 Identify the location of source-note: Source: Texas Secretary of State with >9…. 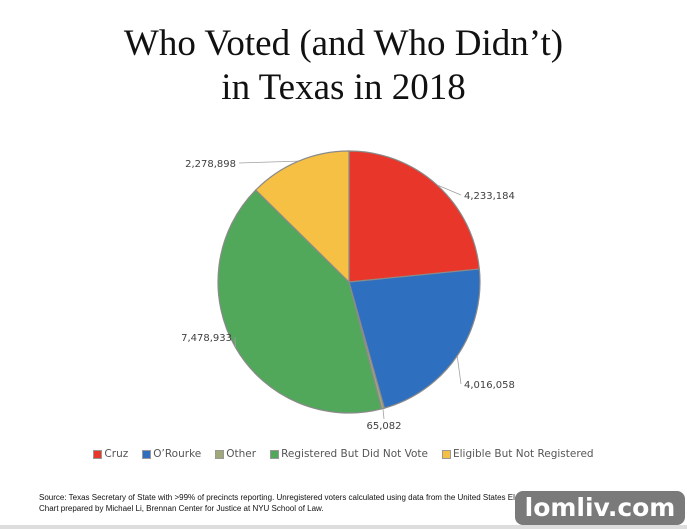
(304, 497).